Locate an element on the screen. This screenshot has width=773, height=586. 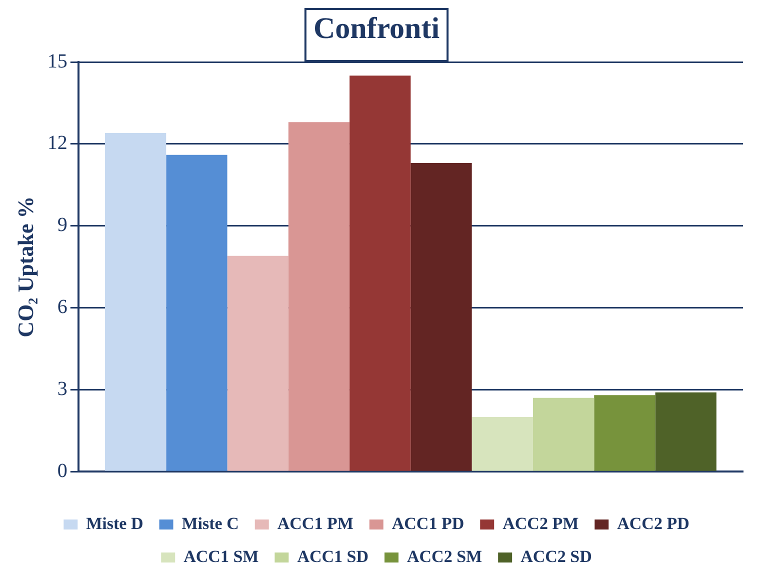
legend-label: Miste D is located at coordinates (115, 523).